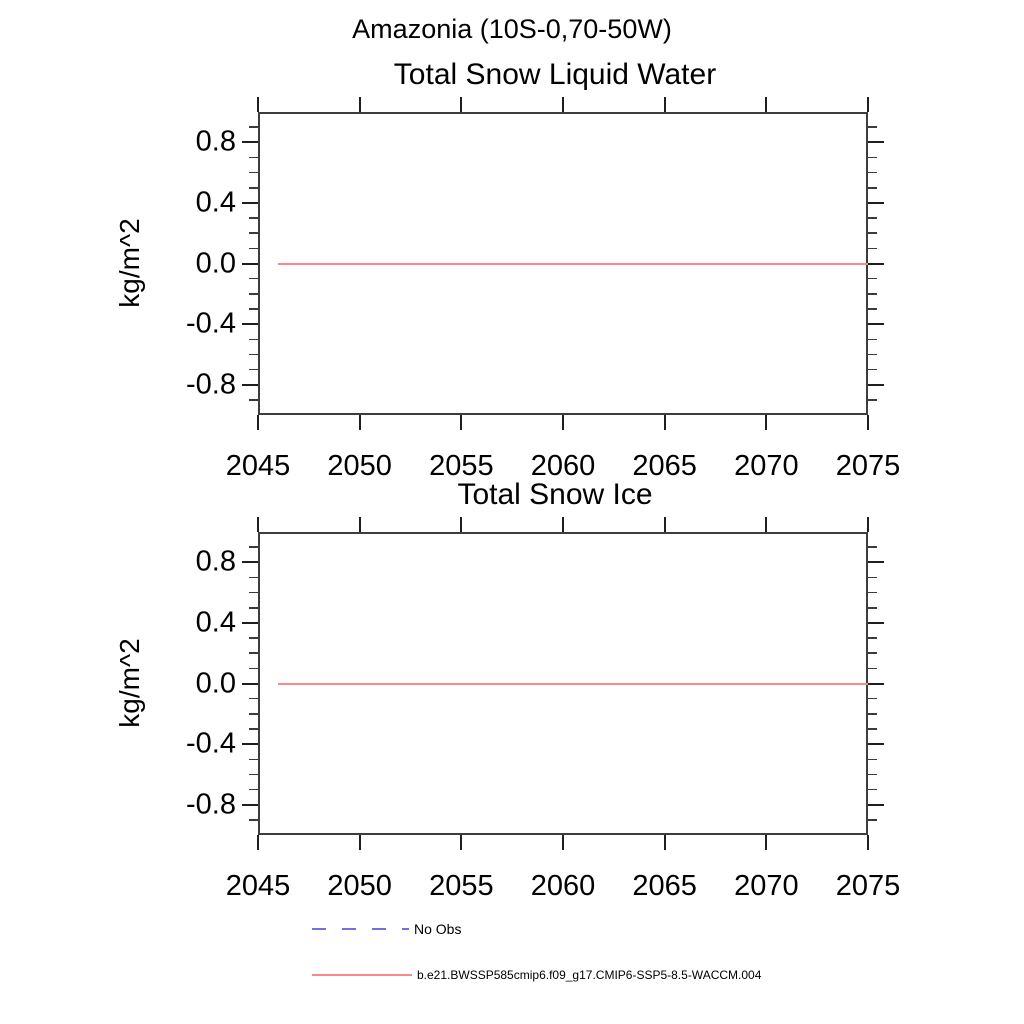  What do you see at coordinates (555, 74) in the screenshot?
I see `plot-title: Total Snow Liquid Water` at bounding box center [555, 74].